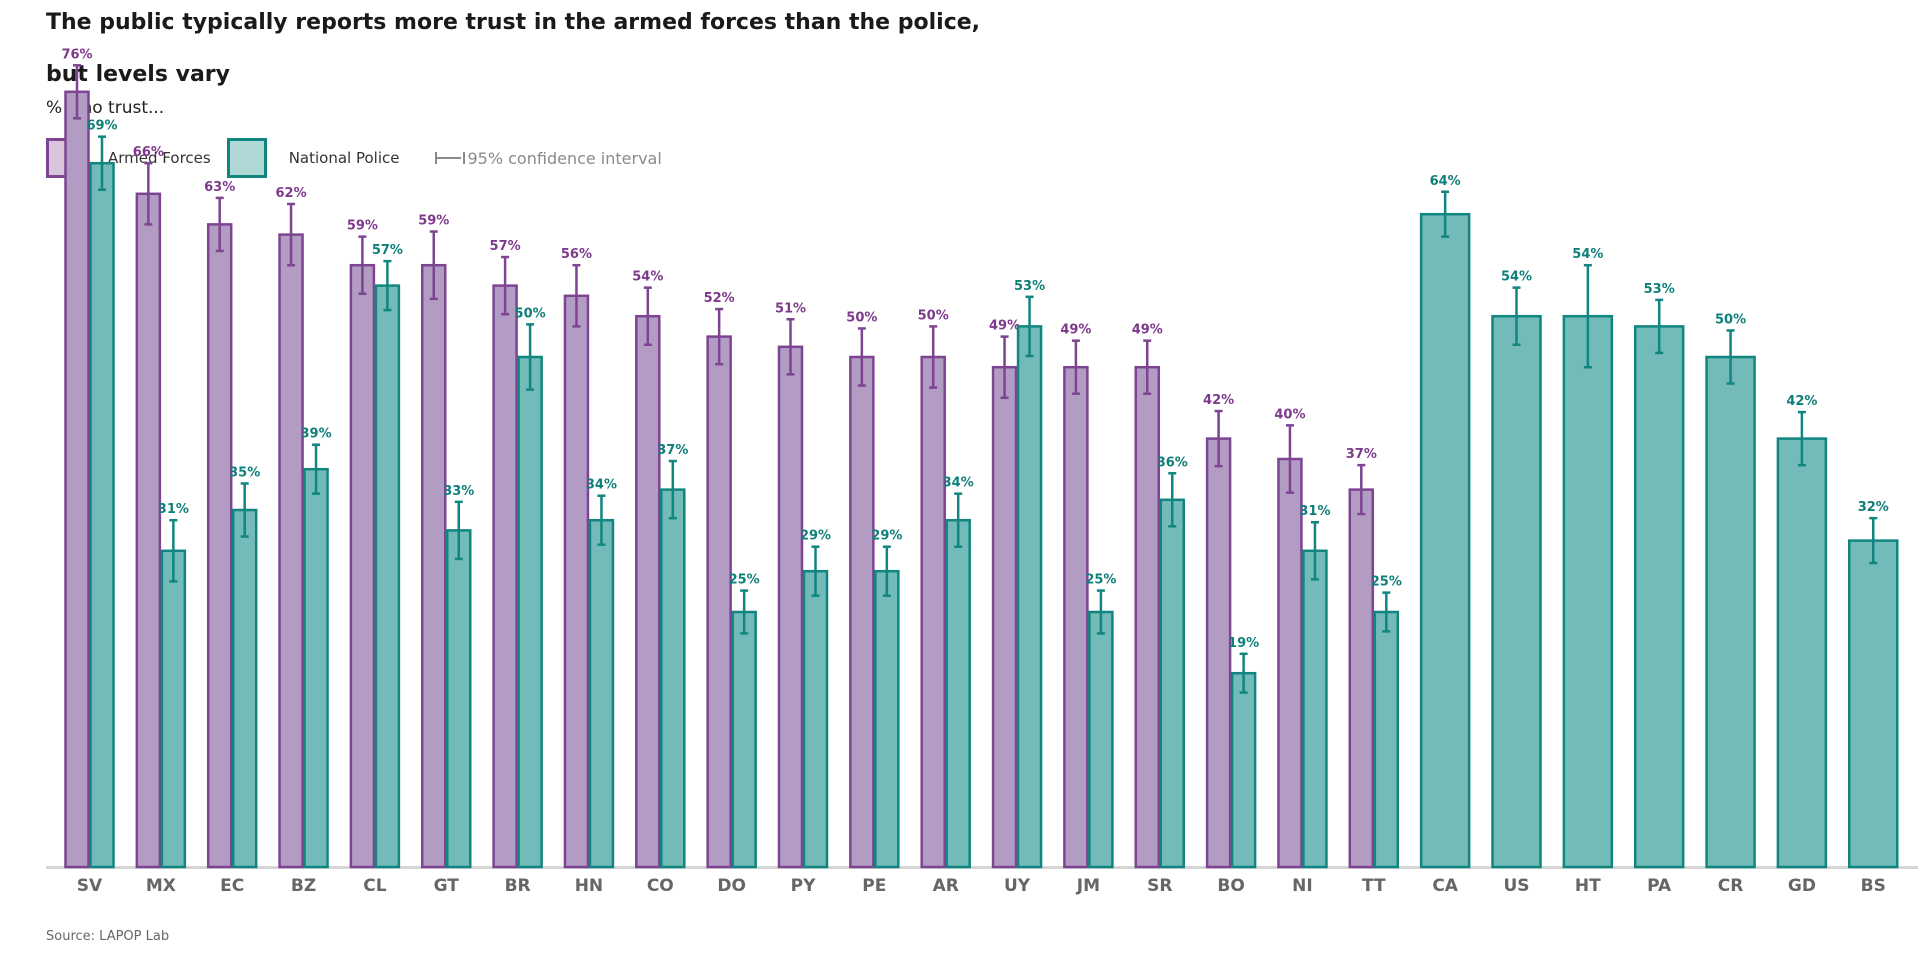 The image size is (1920, 960). Describe the element at coordinates (1218, 400) in the screenshot. I see `data-label-armed-forces-BO: 42%` at that location.